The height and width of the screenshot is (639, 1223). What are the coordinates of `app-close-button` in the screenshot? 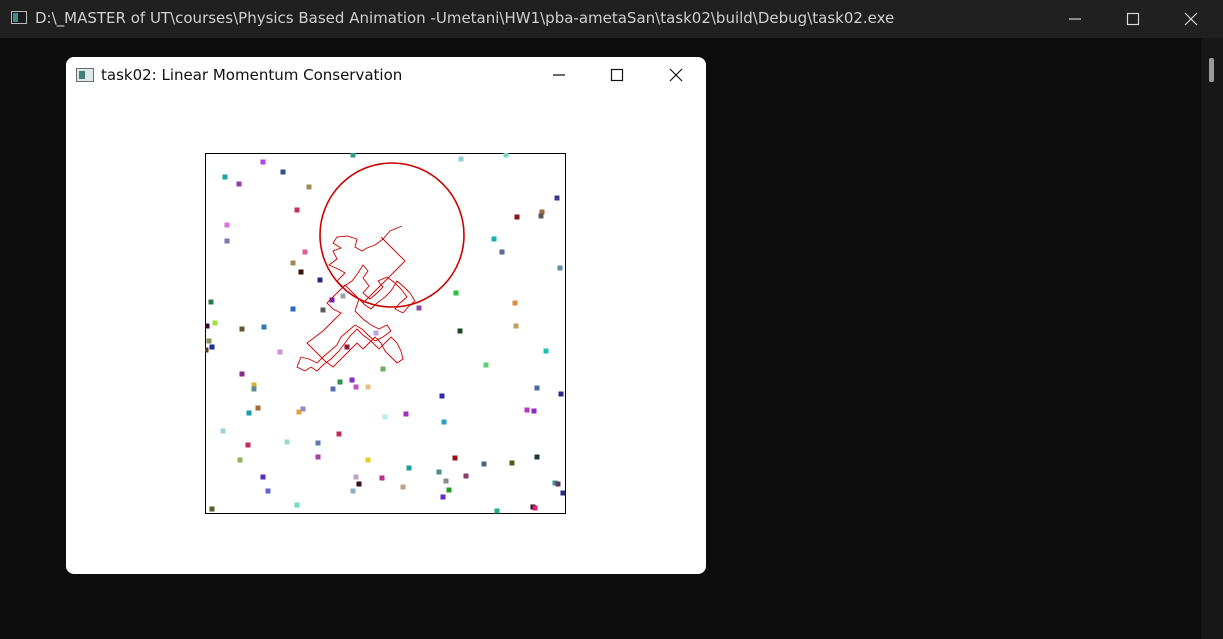 It's located at (676, 75).